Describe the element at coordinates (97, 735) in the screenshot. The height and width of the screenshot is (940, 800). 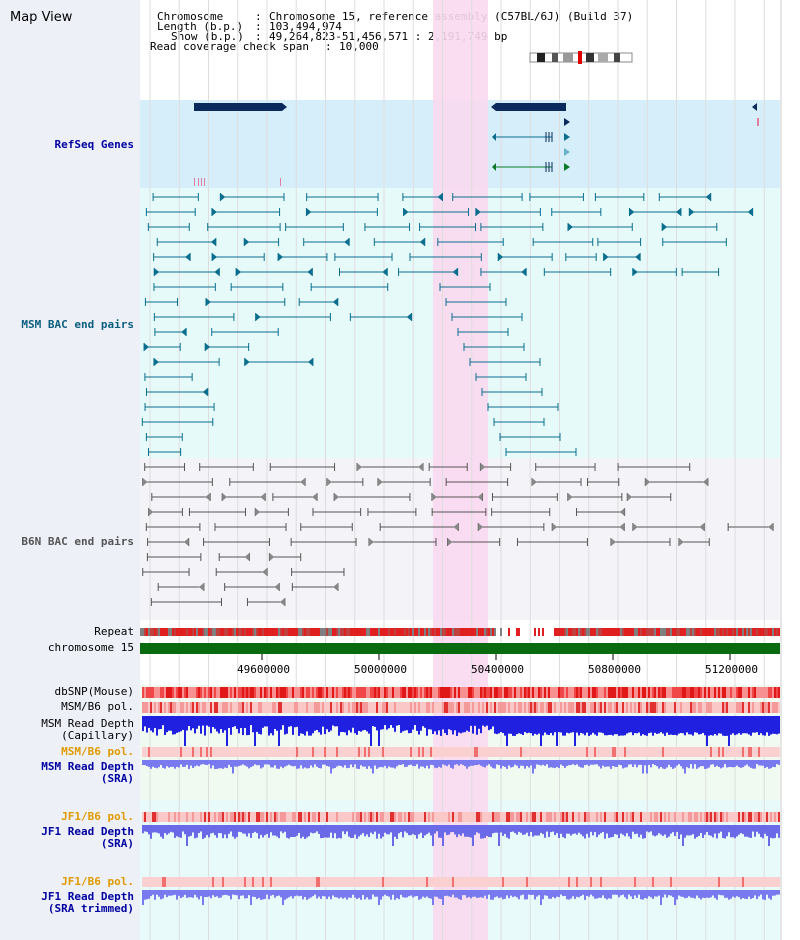
I see `track-label-msm-depth-cap-sub: (Capillary)` at that location.